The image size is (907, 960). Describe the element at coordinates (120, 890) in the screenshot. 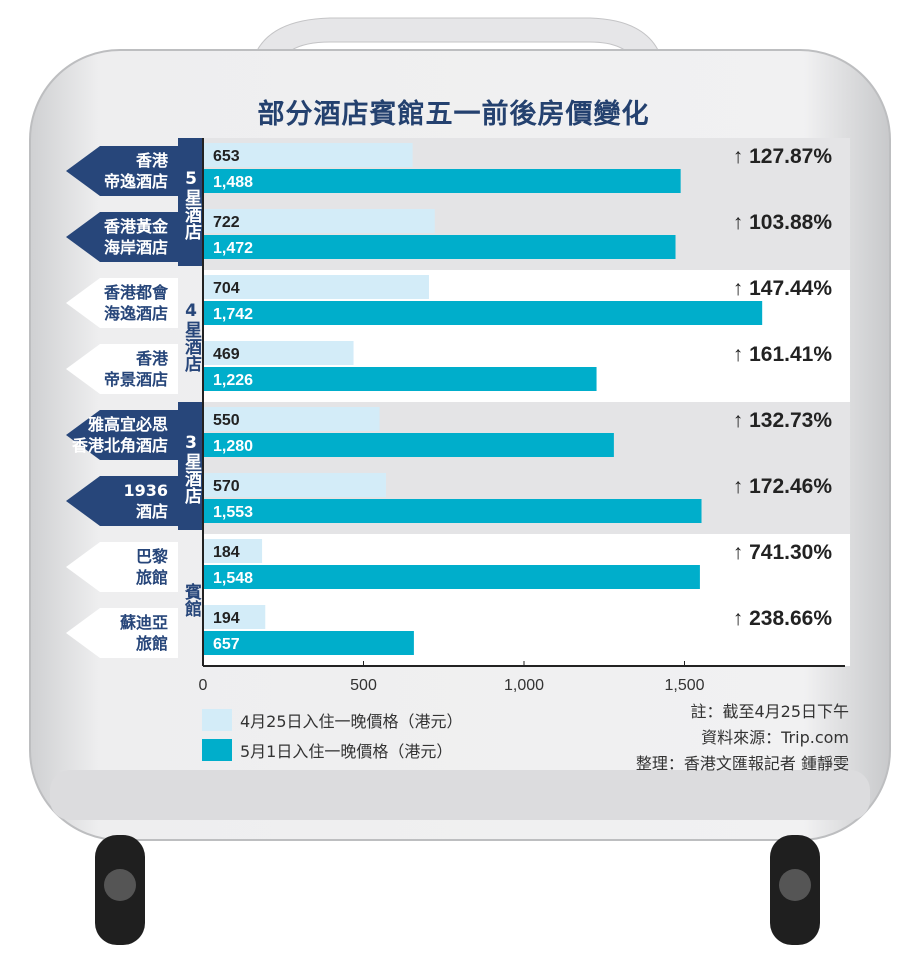

I see `wheel-left` at that location.